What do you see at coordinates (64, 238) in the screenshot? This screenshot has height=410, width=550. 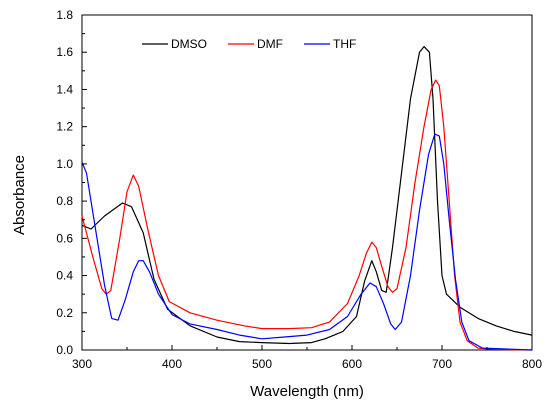 I see `y-tick-label: 0.6` at bounding box center [64, 238].